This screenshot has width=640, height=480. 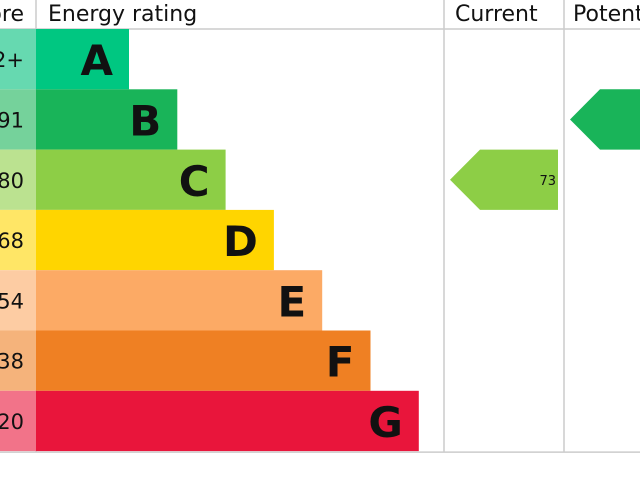 I want to click on band-letter: G, so click(x=385, y=422).